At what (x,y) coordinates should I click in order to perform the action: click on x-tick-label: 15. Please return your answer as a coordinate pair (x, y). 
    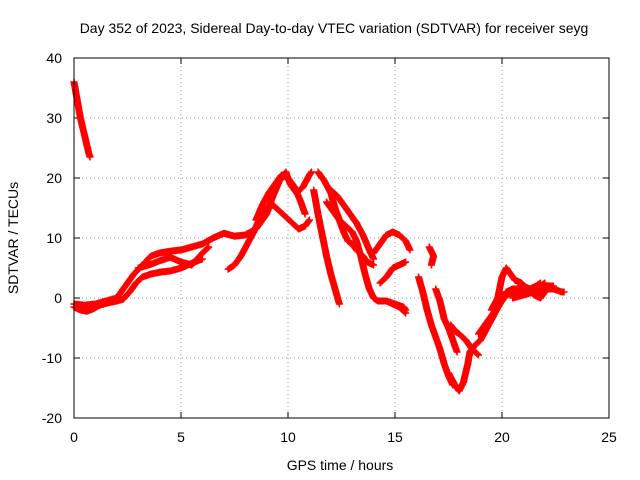
    Looking at the image, I should click on (395, 437).